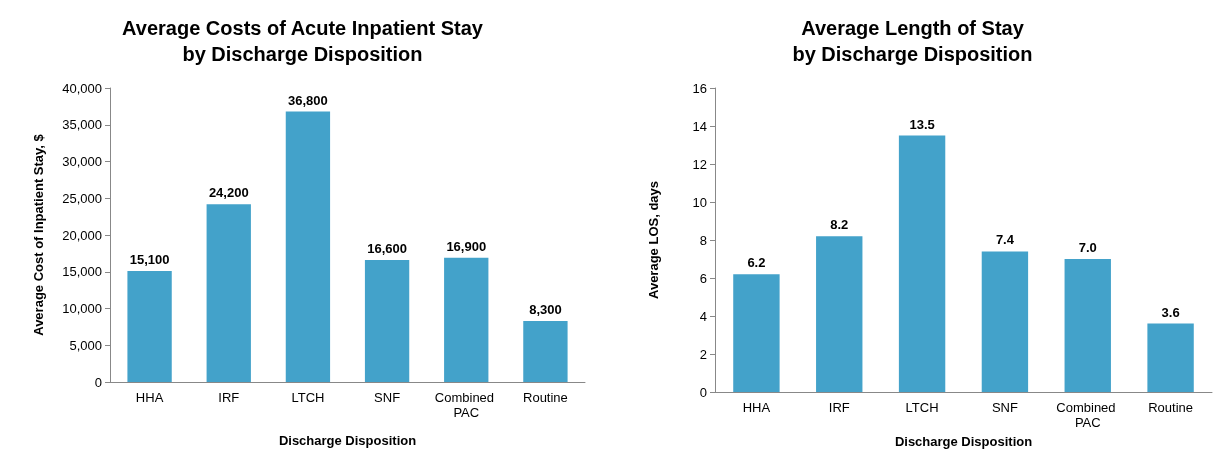 This screenshot has height=453, width=1220. What do you see at coordinates (82, 308) in the screenshot?
I see `y-tick-label: 10,000` at bounding box center [82, 308].